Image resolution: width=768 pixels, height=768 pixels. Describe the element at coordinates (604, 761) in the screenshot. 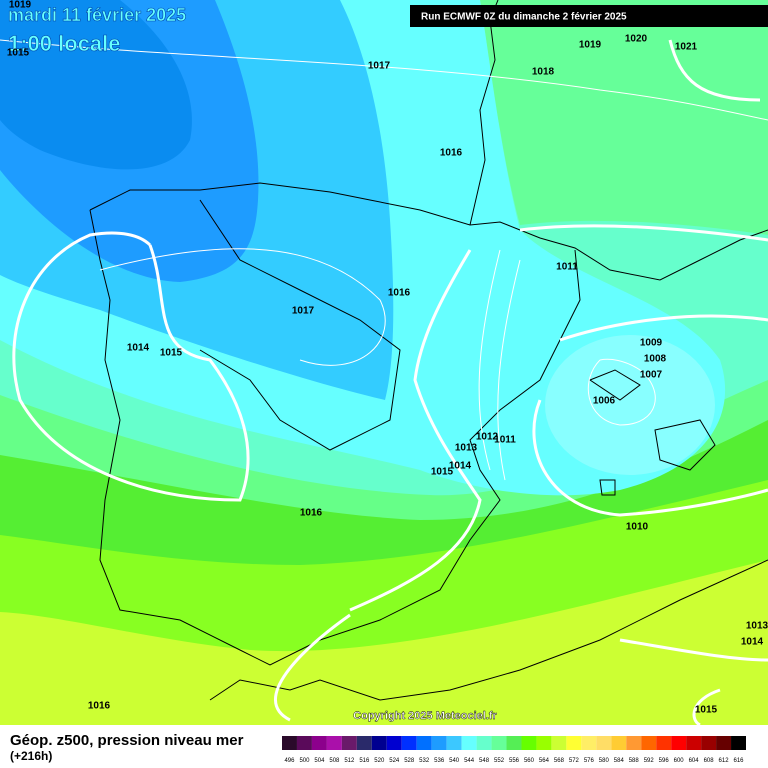

I see `colorbar-label: 580` at that location.